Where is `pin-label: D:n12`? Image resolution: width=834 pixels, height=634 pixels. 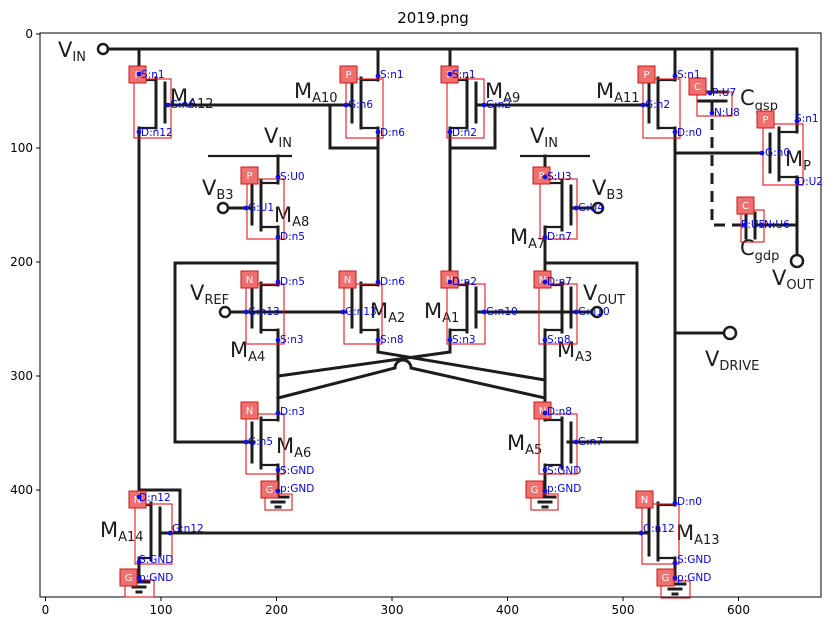 pin-label: D:n12 is located at coordinates (155, 498).